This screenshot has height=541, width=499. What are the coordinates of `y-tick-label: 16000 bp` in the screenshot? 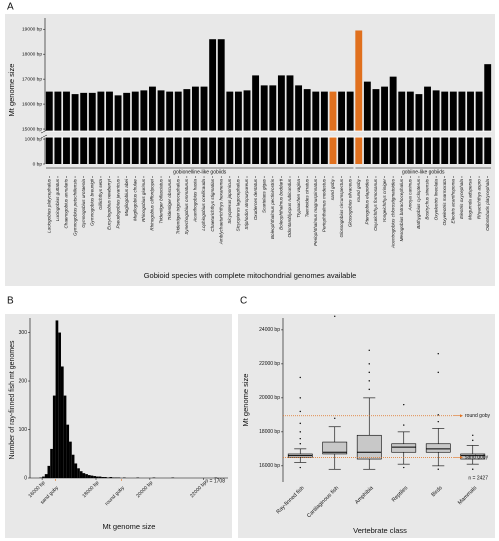 It's located at (32, 104).